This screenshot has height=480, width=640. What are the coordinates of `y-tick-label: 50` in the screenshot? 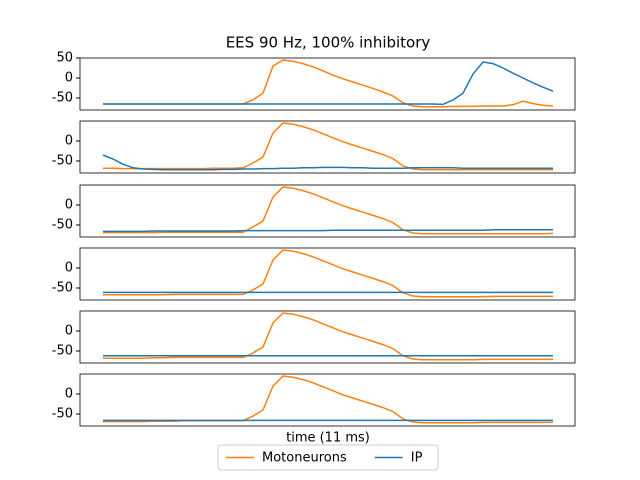 It's located at (64, 58).